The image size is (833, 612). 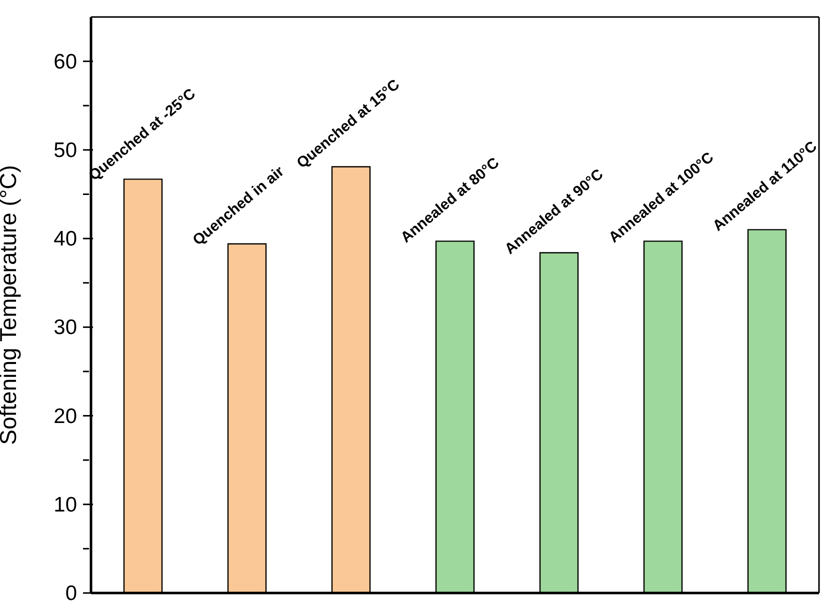 What do you see at coordinates (65, 62) in the screenshot?
I see `y-tick-label: 60` at bounding box center [65, 62].